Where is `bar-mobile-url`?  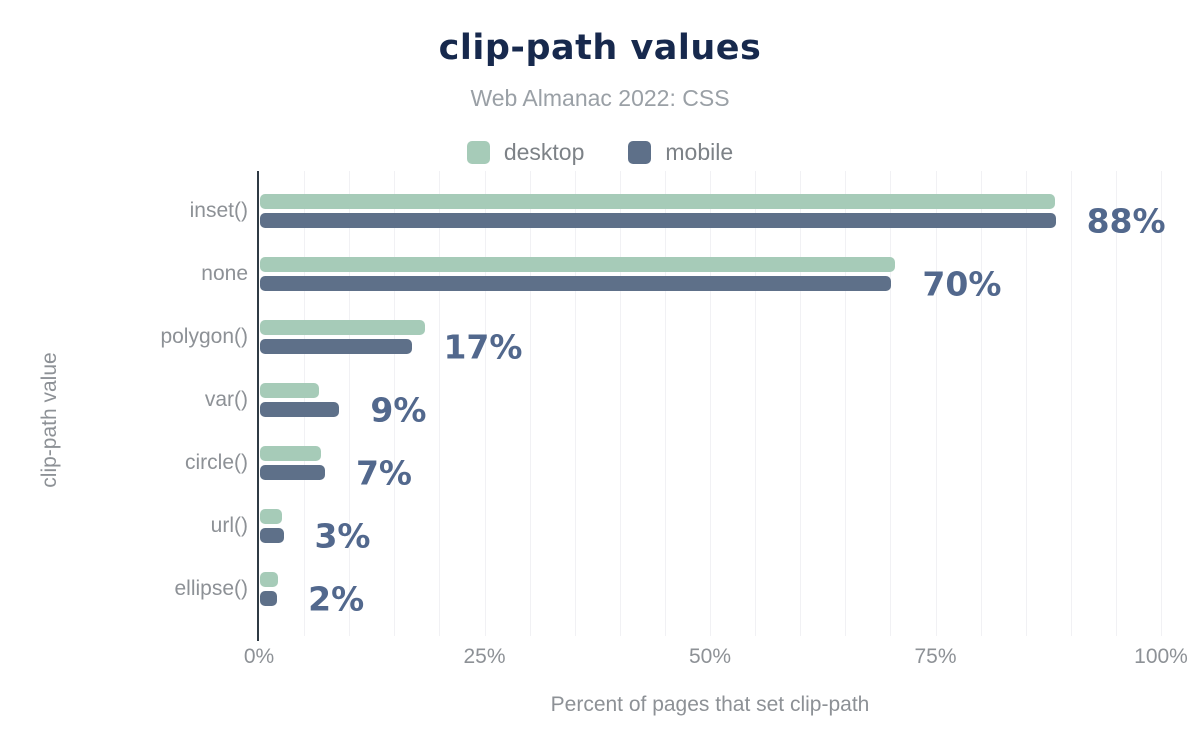 bar-mobile-url is located at coordinates (272, 535).